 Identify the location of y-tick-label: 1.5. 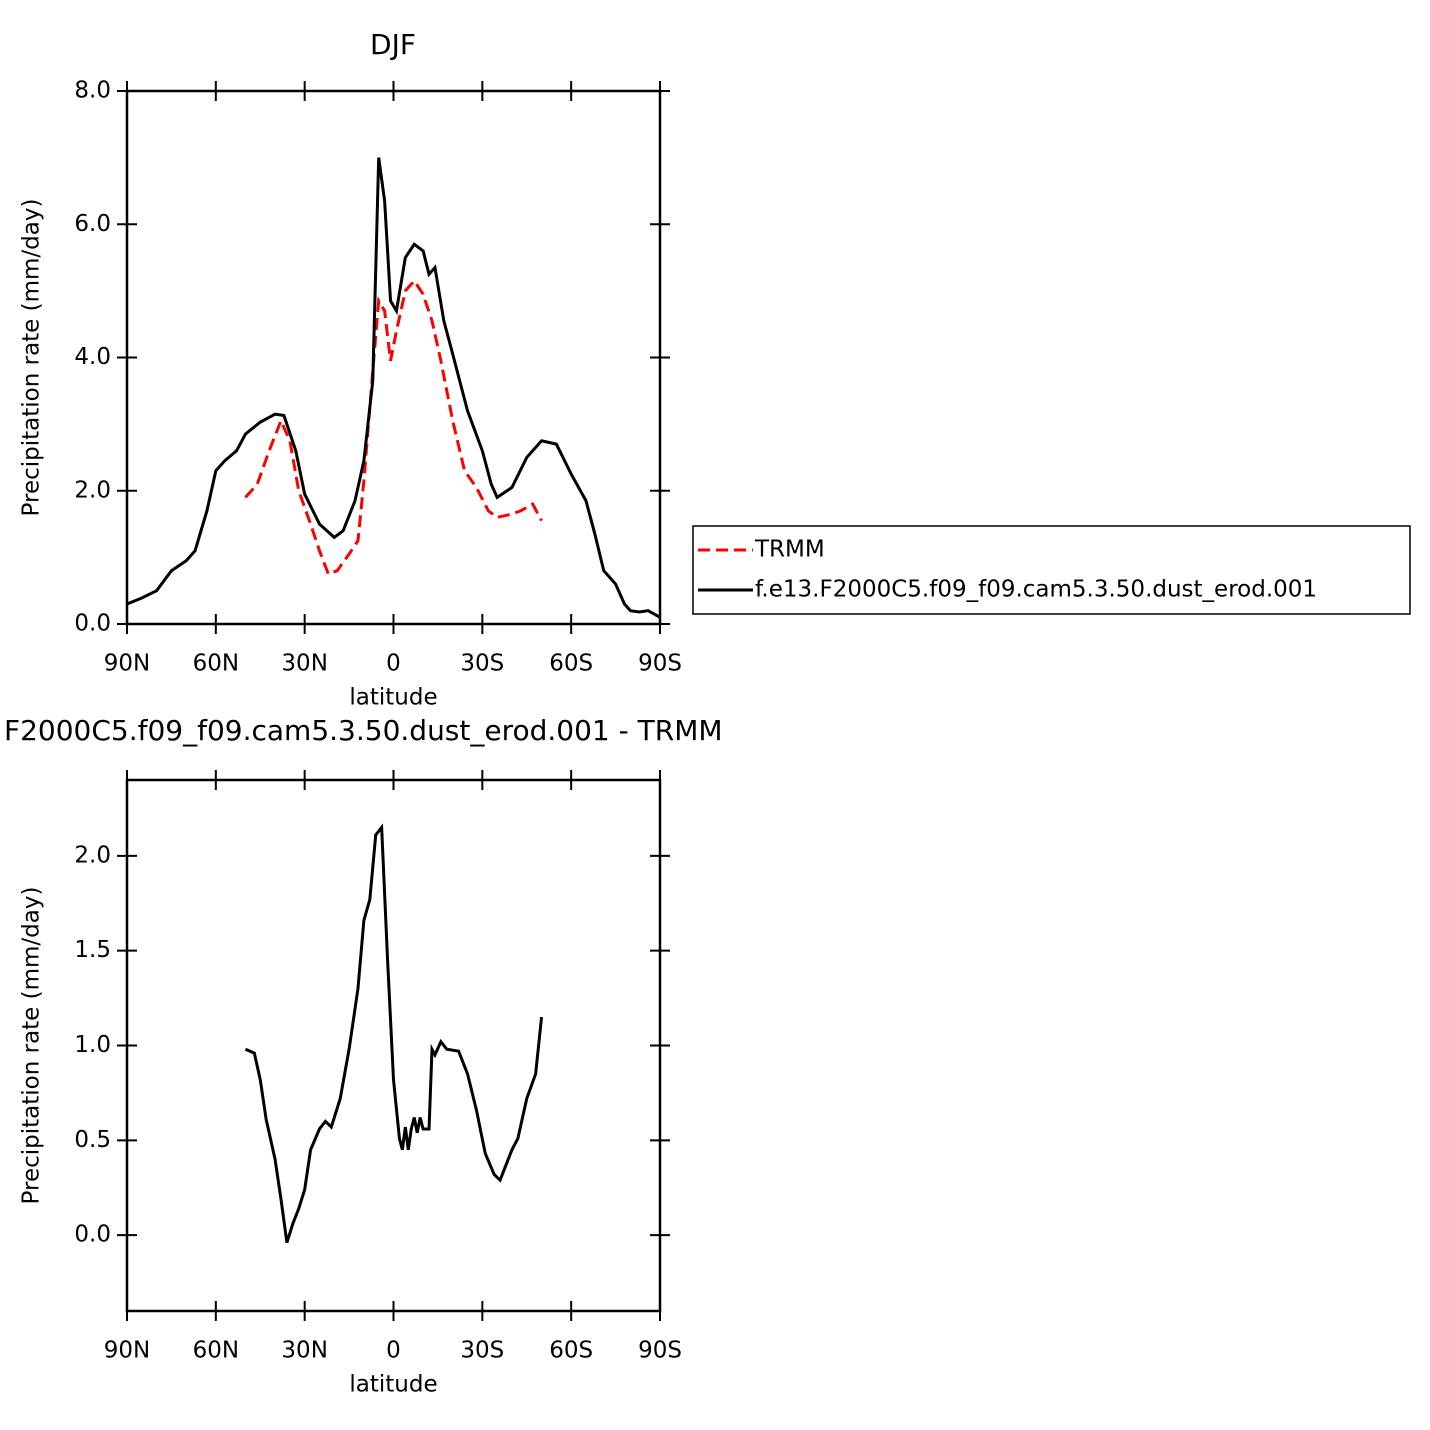
(92, 950).